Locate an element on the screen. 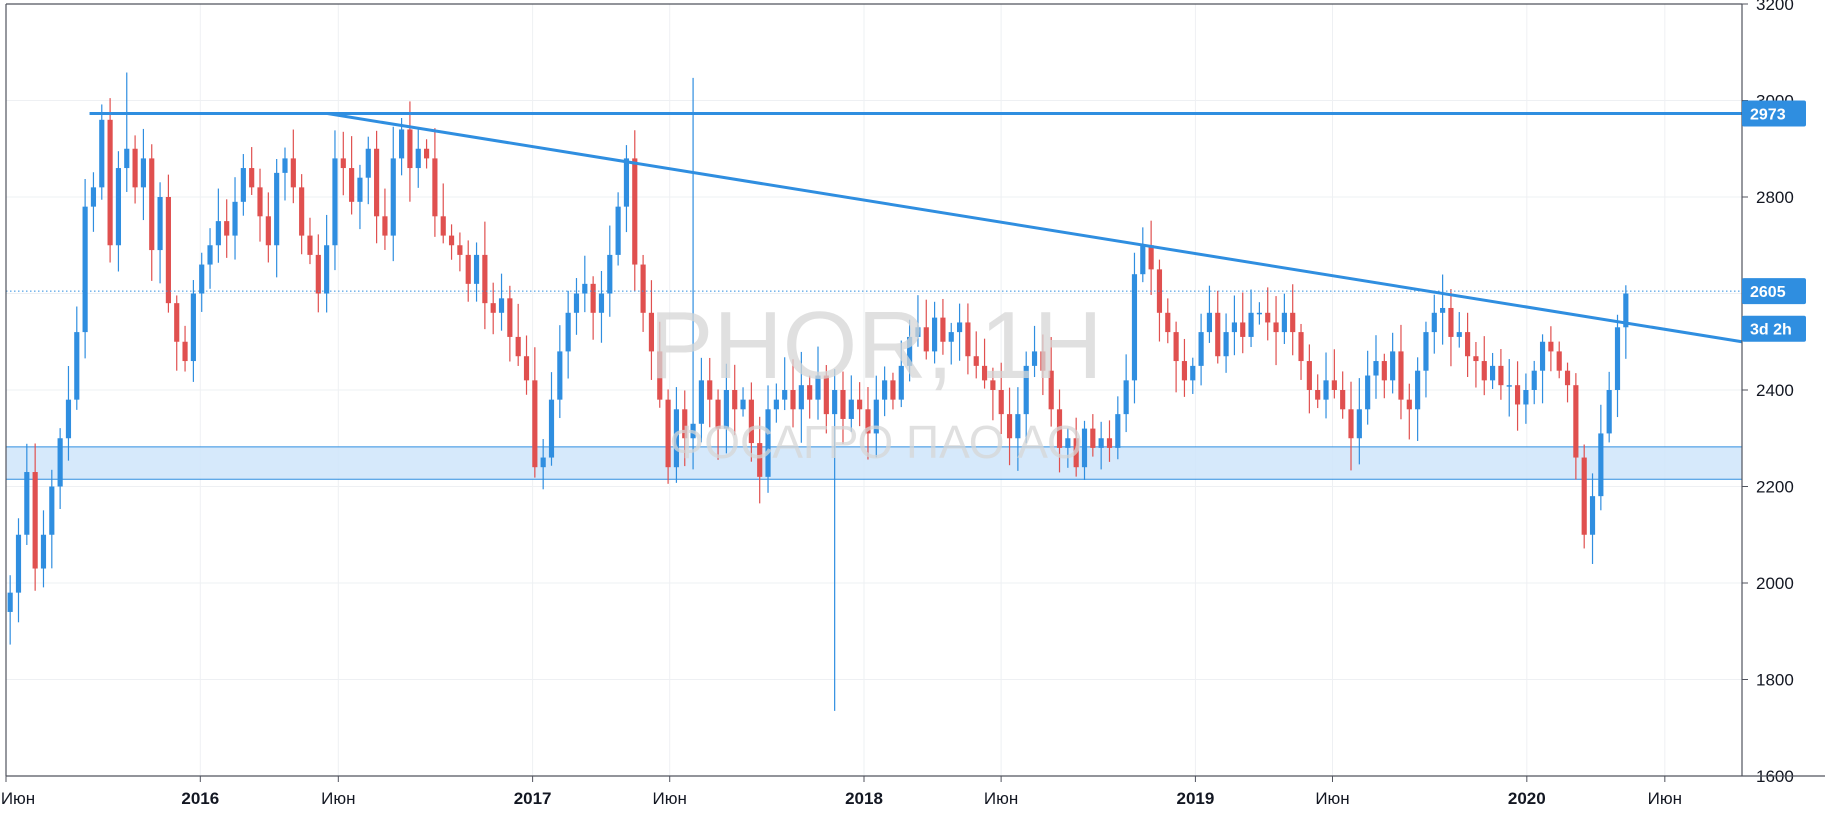 The image size is (1825, 828). y-tick-label: 2800 is located at coordinates (1775, 197).